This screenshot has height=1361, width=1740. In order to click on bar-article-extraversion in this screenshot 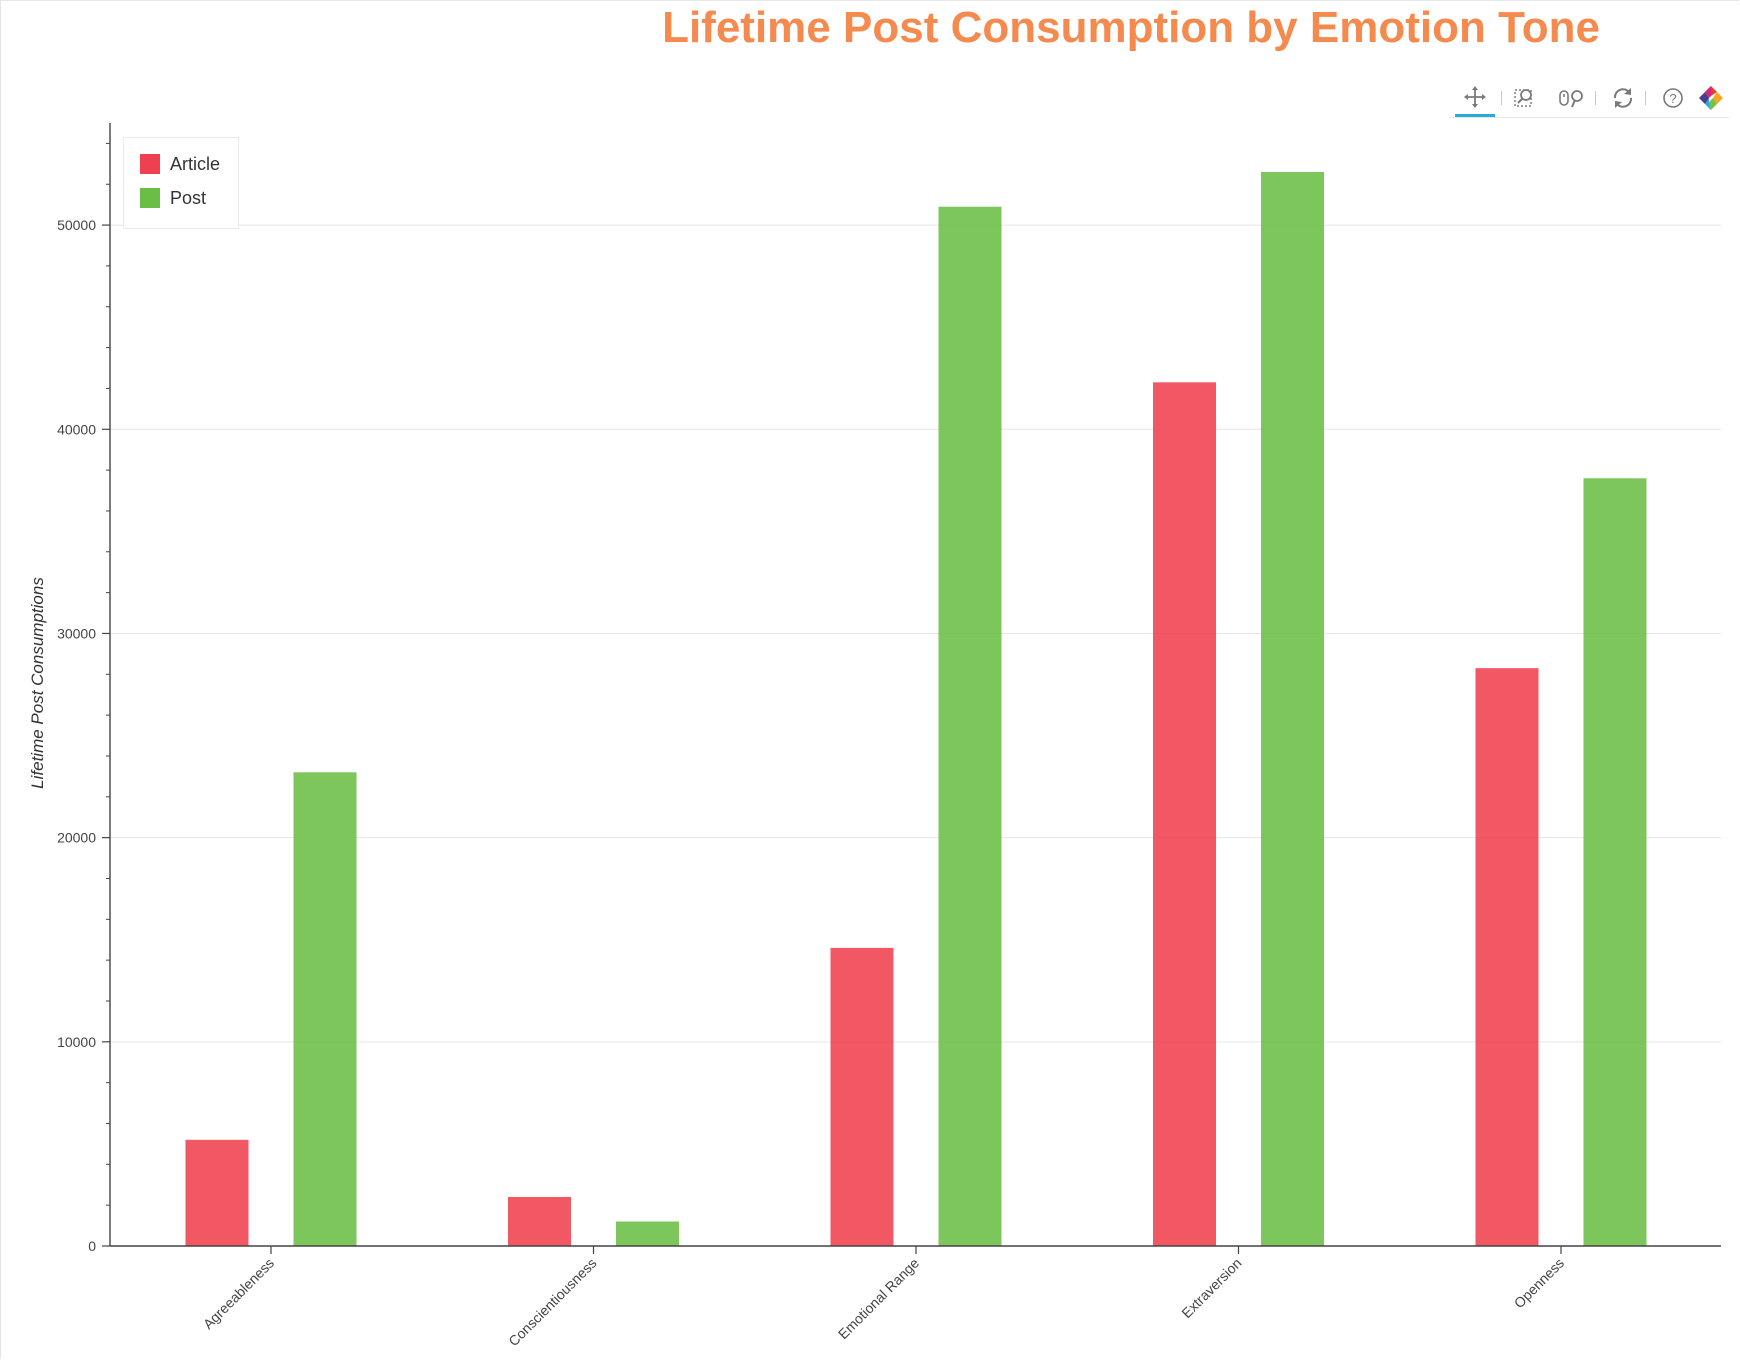, I will do `click(1184, 814)`.